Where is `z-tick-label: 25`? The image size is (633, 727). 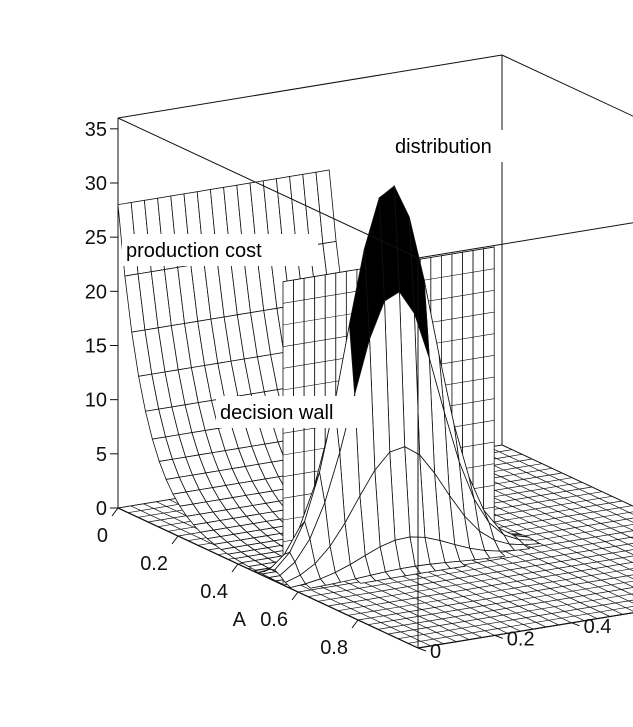 z-tick-label: 25 is located at coordinates (96, 238).